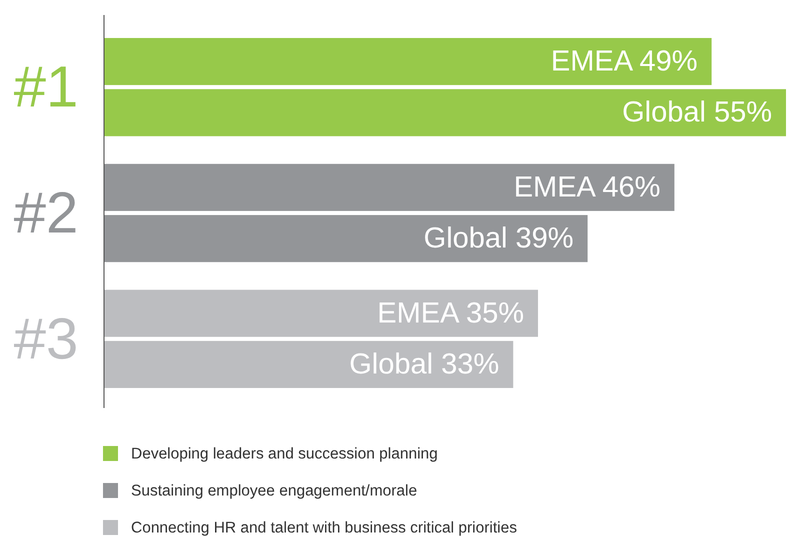 The height and width of the screenshot is (537, 790). Describe the element at coordinates (495, 313) in the screenshot. I see `data-label: 35%` at that location.